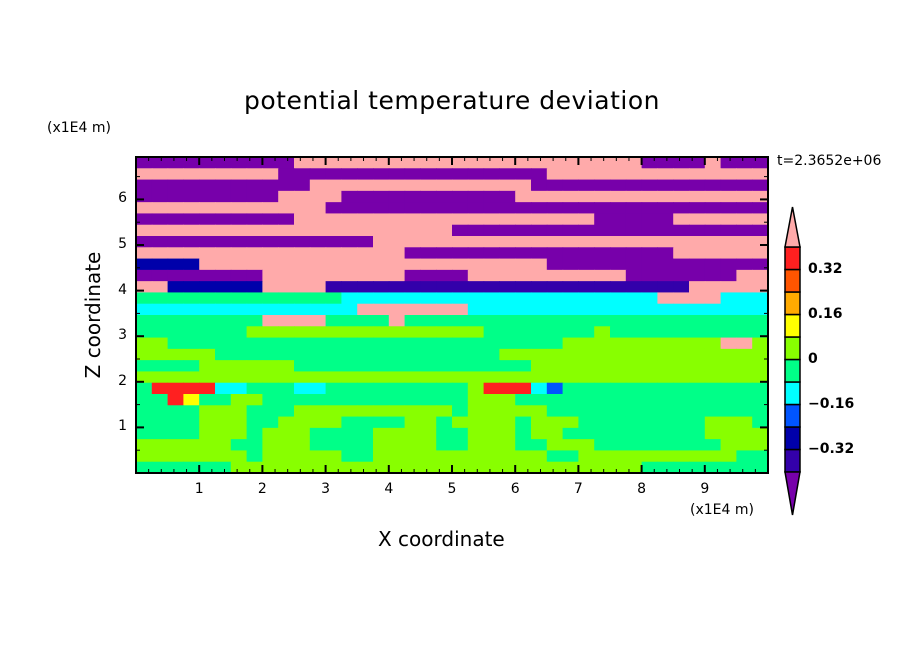 The width and height of the screenshot is (904, 654). I want to click on y-tick-label: 2, so click(122, 380).